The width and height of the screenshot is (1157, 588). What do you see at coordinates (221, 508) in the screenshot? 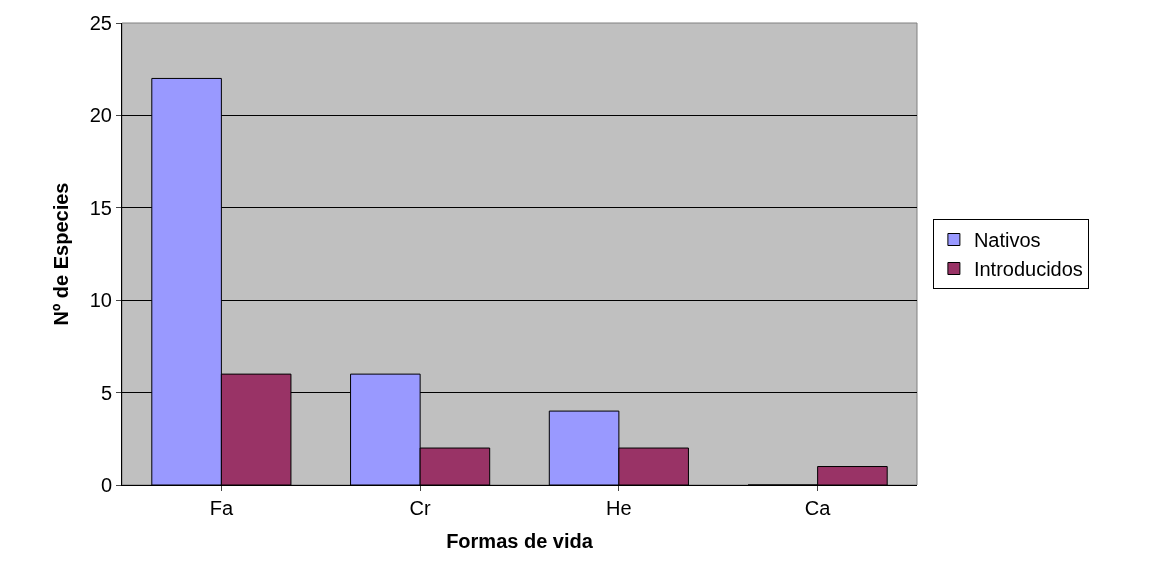
I see `x-tick-label: Fa` at bounding box center [221, 508].